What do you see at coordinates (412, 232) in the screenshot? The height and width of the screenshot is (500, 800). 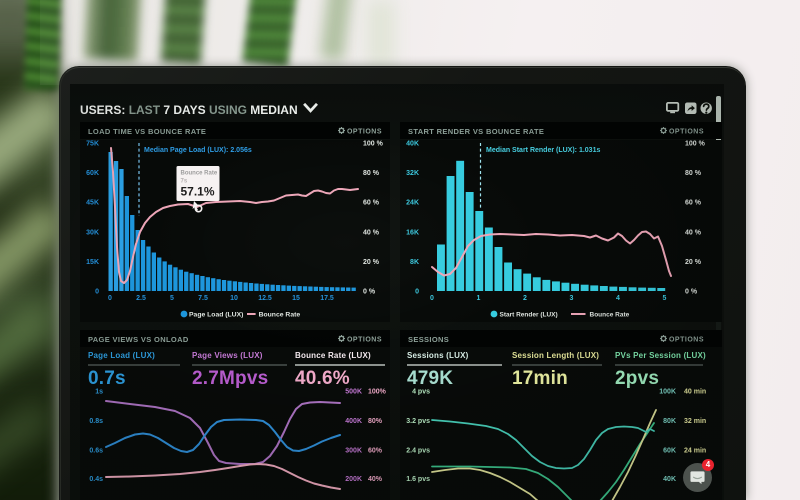 I see `svg-text: 16K` at bounding box center [412, 232].